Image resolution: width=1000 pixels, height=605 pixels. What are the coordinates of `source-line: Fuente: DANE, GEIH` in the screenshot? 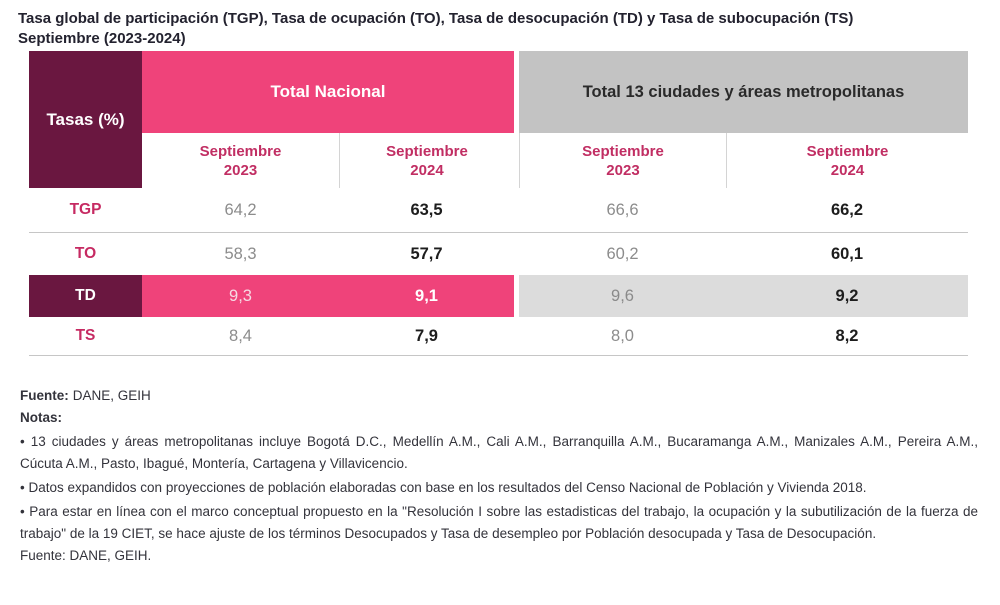 It's located at (499, 396).